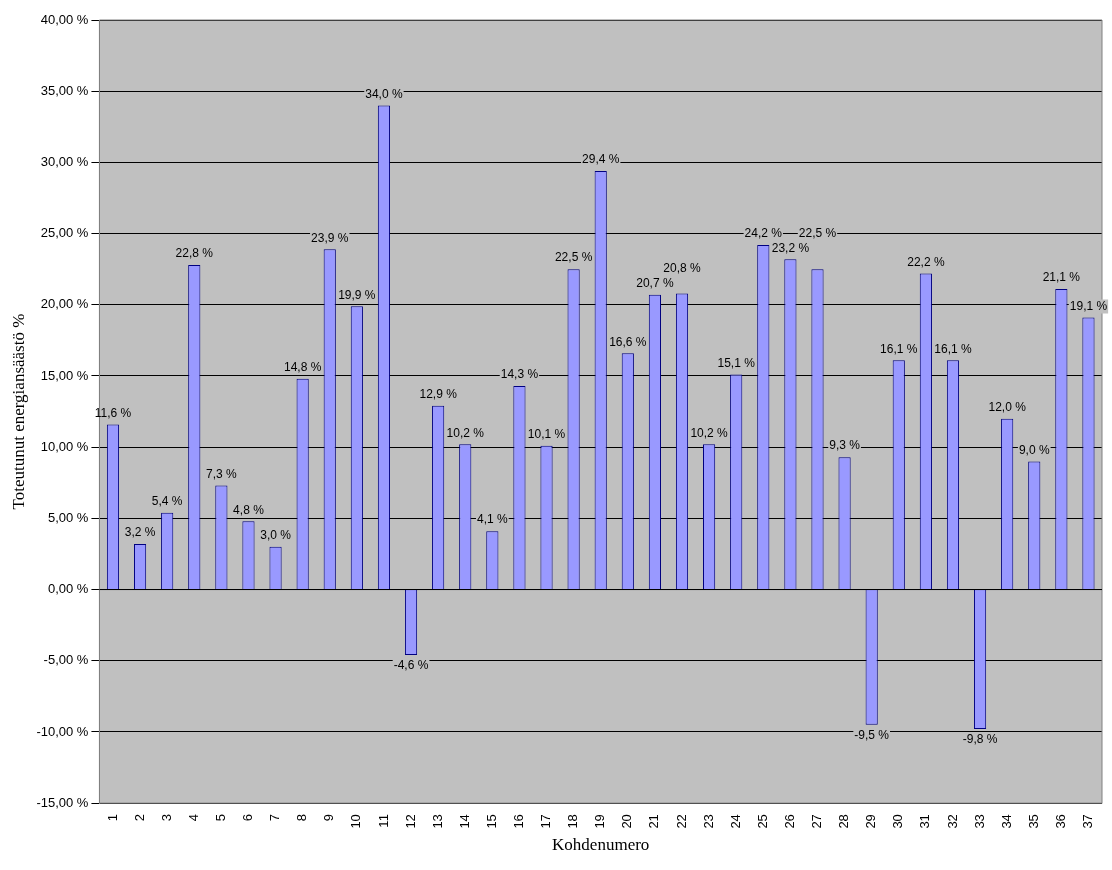 The height and width of the screenshot is (870, 1112). I want to click on x-tick-label: 35, so click(1033, 821).